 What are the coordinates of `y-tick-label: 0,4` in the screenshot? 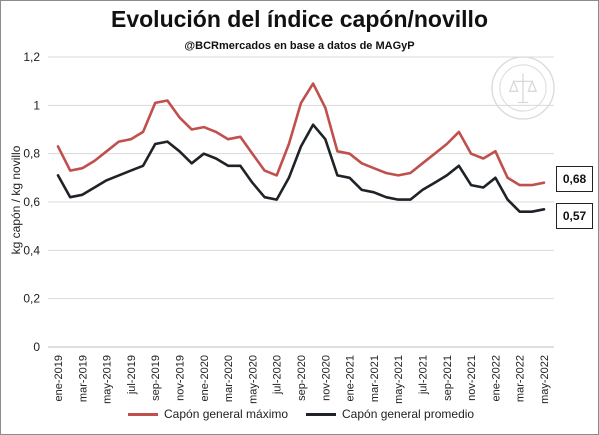 It's located at (31, 250).